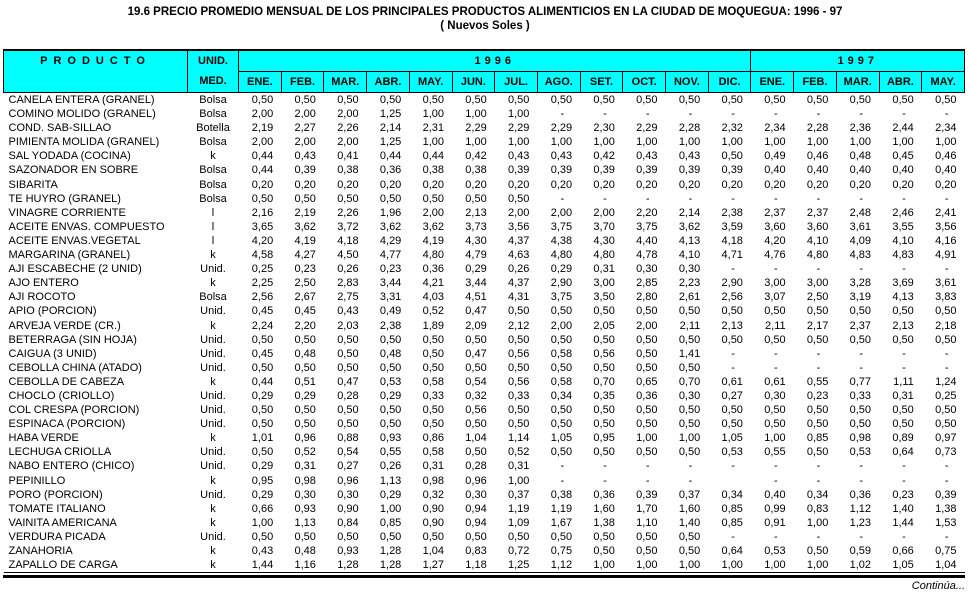 The image size is (970, 598). Describe the element at coordinates (561, 395) in the screenshot. I see `value-cell: 0,34` at that location.